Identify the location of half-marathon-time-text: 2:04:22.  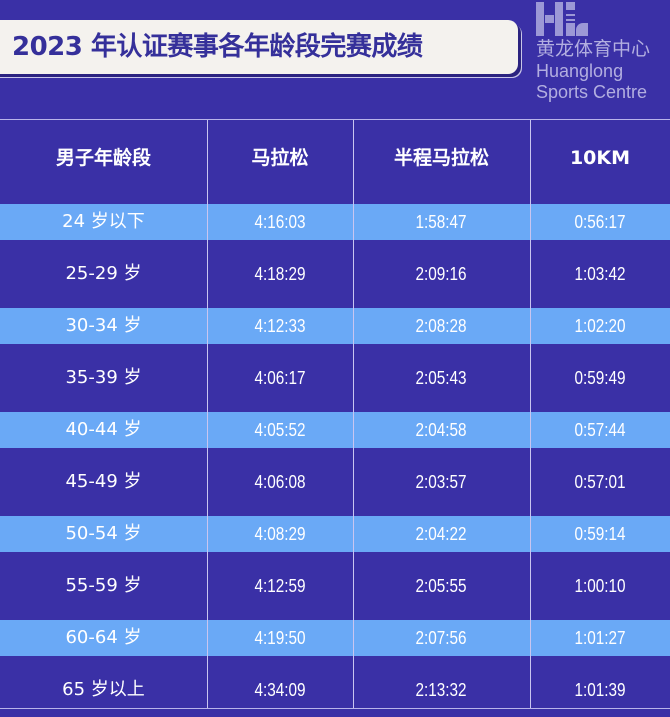
(441, 534).